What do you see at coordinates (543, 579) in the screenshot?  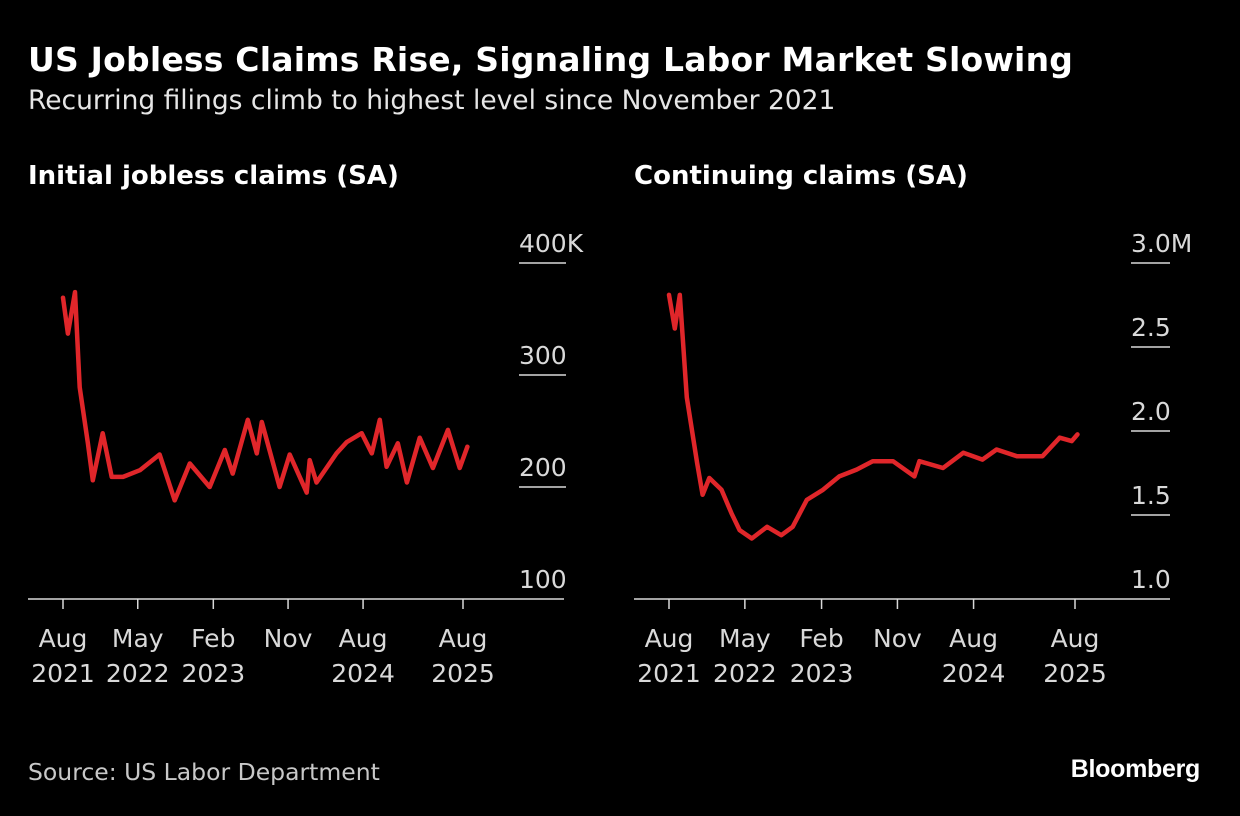 I see `y-tick-label: 100` at bounding box center [543, 579].